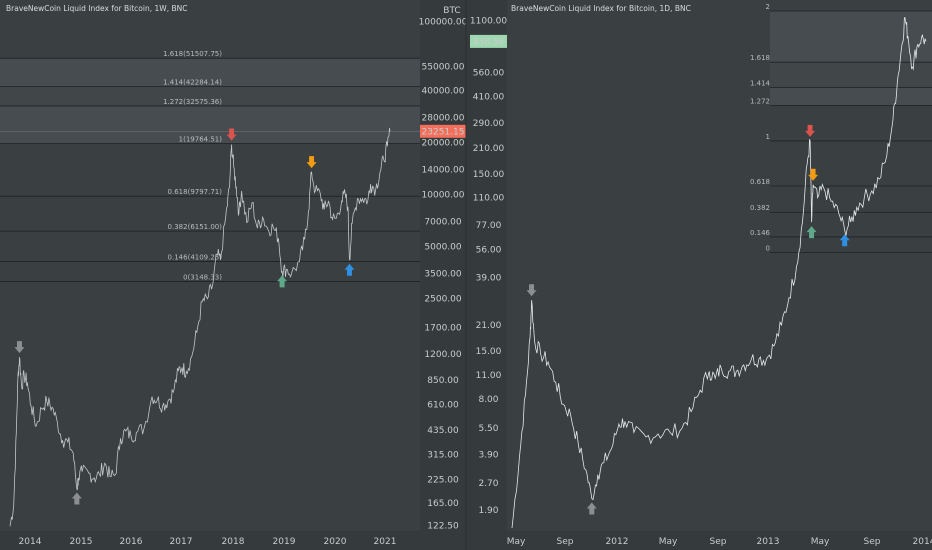  Describe the element at coordinates (768, 248) in the screenshot. I see `fib-level-label: 0` at that location.